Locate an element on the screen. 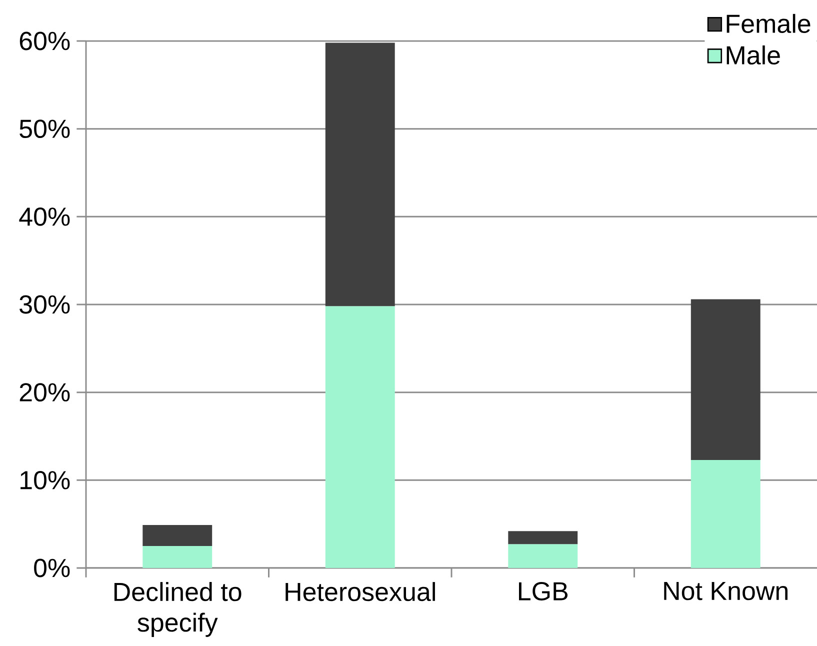 This screenshot has width=817, height=646. legend-label: Male is located at coordinates (753, 55).